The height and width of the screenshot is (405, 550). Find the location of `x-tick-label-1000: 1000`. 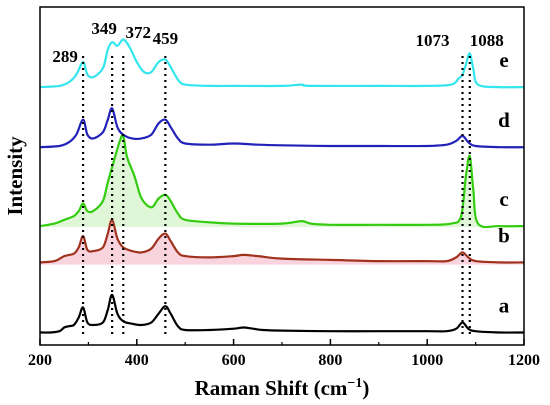

x-tick-label-1000: 1000 is located at coordinates (427, 360).